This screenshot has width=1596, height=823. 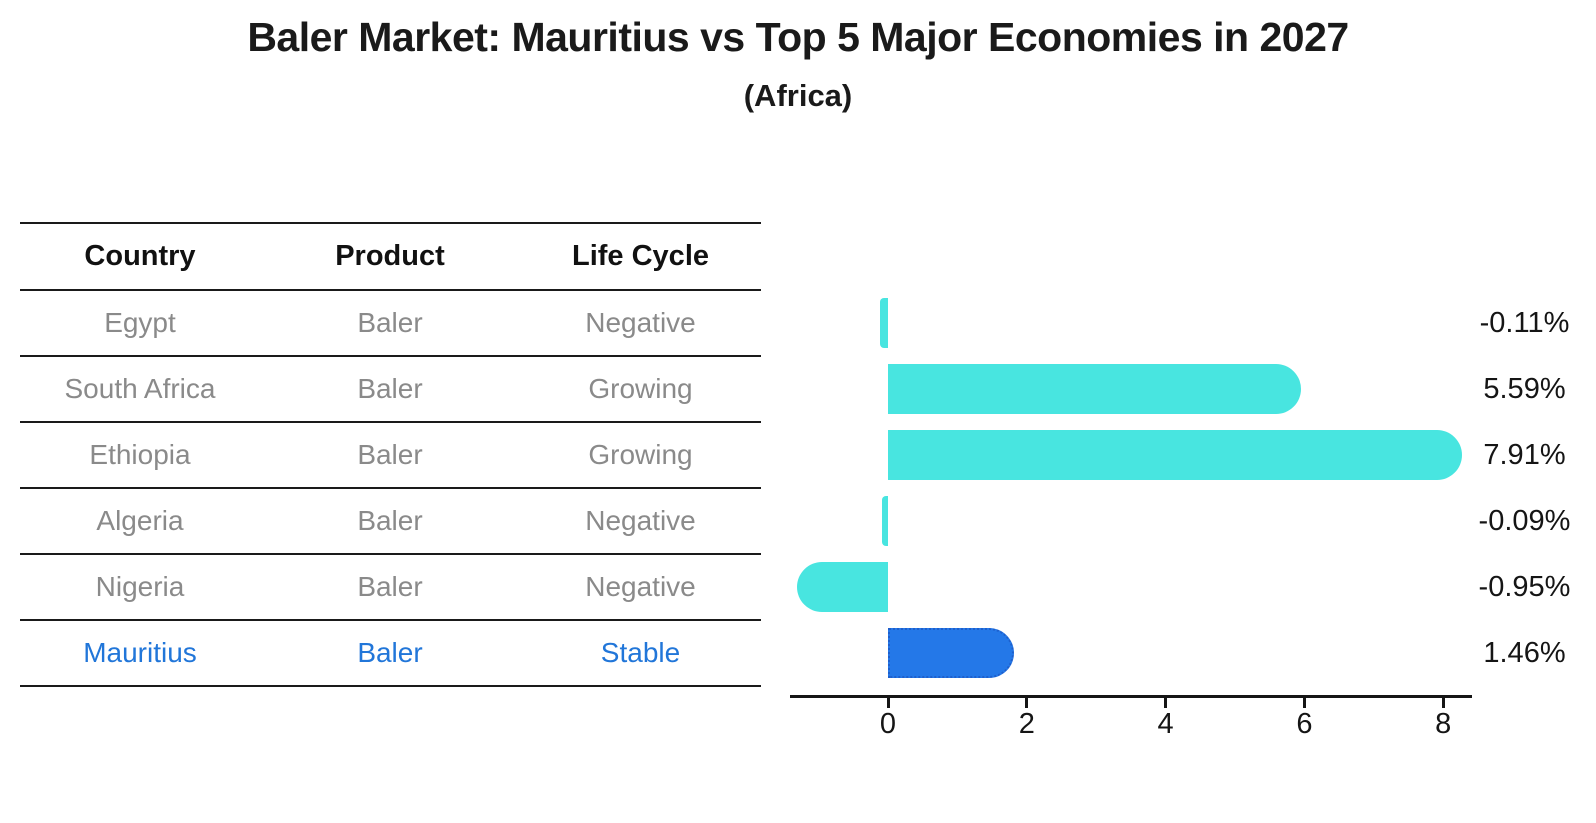 What do you see at coordinates (888, 724) in the screenshot?
I see `x-axis-tick-label: 0` at bounding box center [888, 724].